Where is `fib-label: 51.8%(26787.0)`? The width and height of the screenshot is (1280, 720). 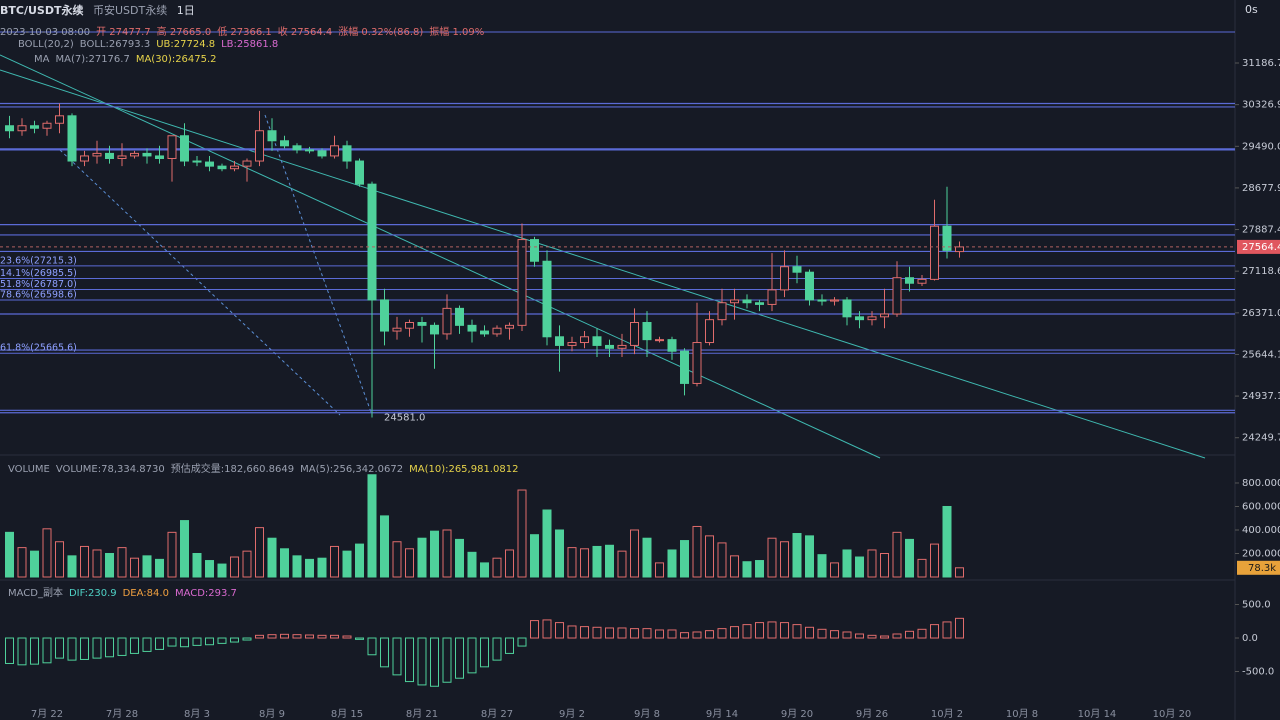
fib-label: 51.8%(26787.0) is located at coordinates (38, 284).